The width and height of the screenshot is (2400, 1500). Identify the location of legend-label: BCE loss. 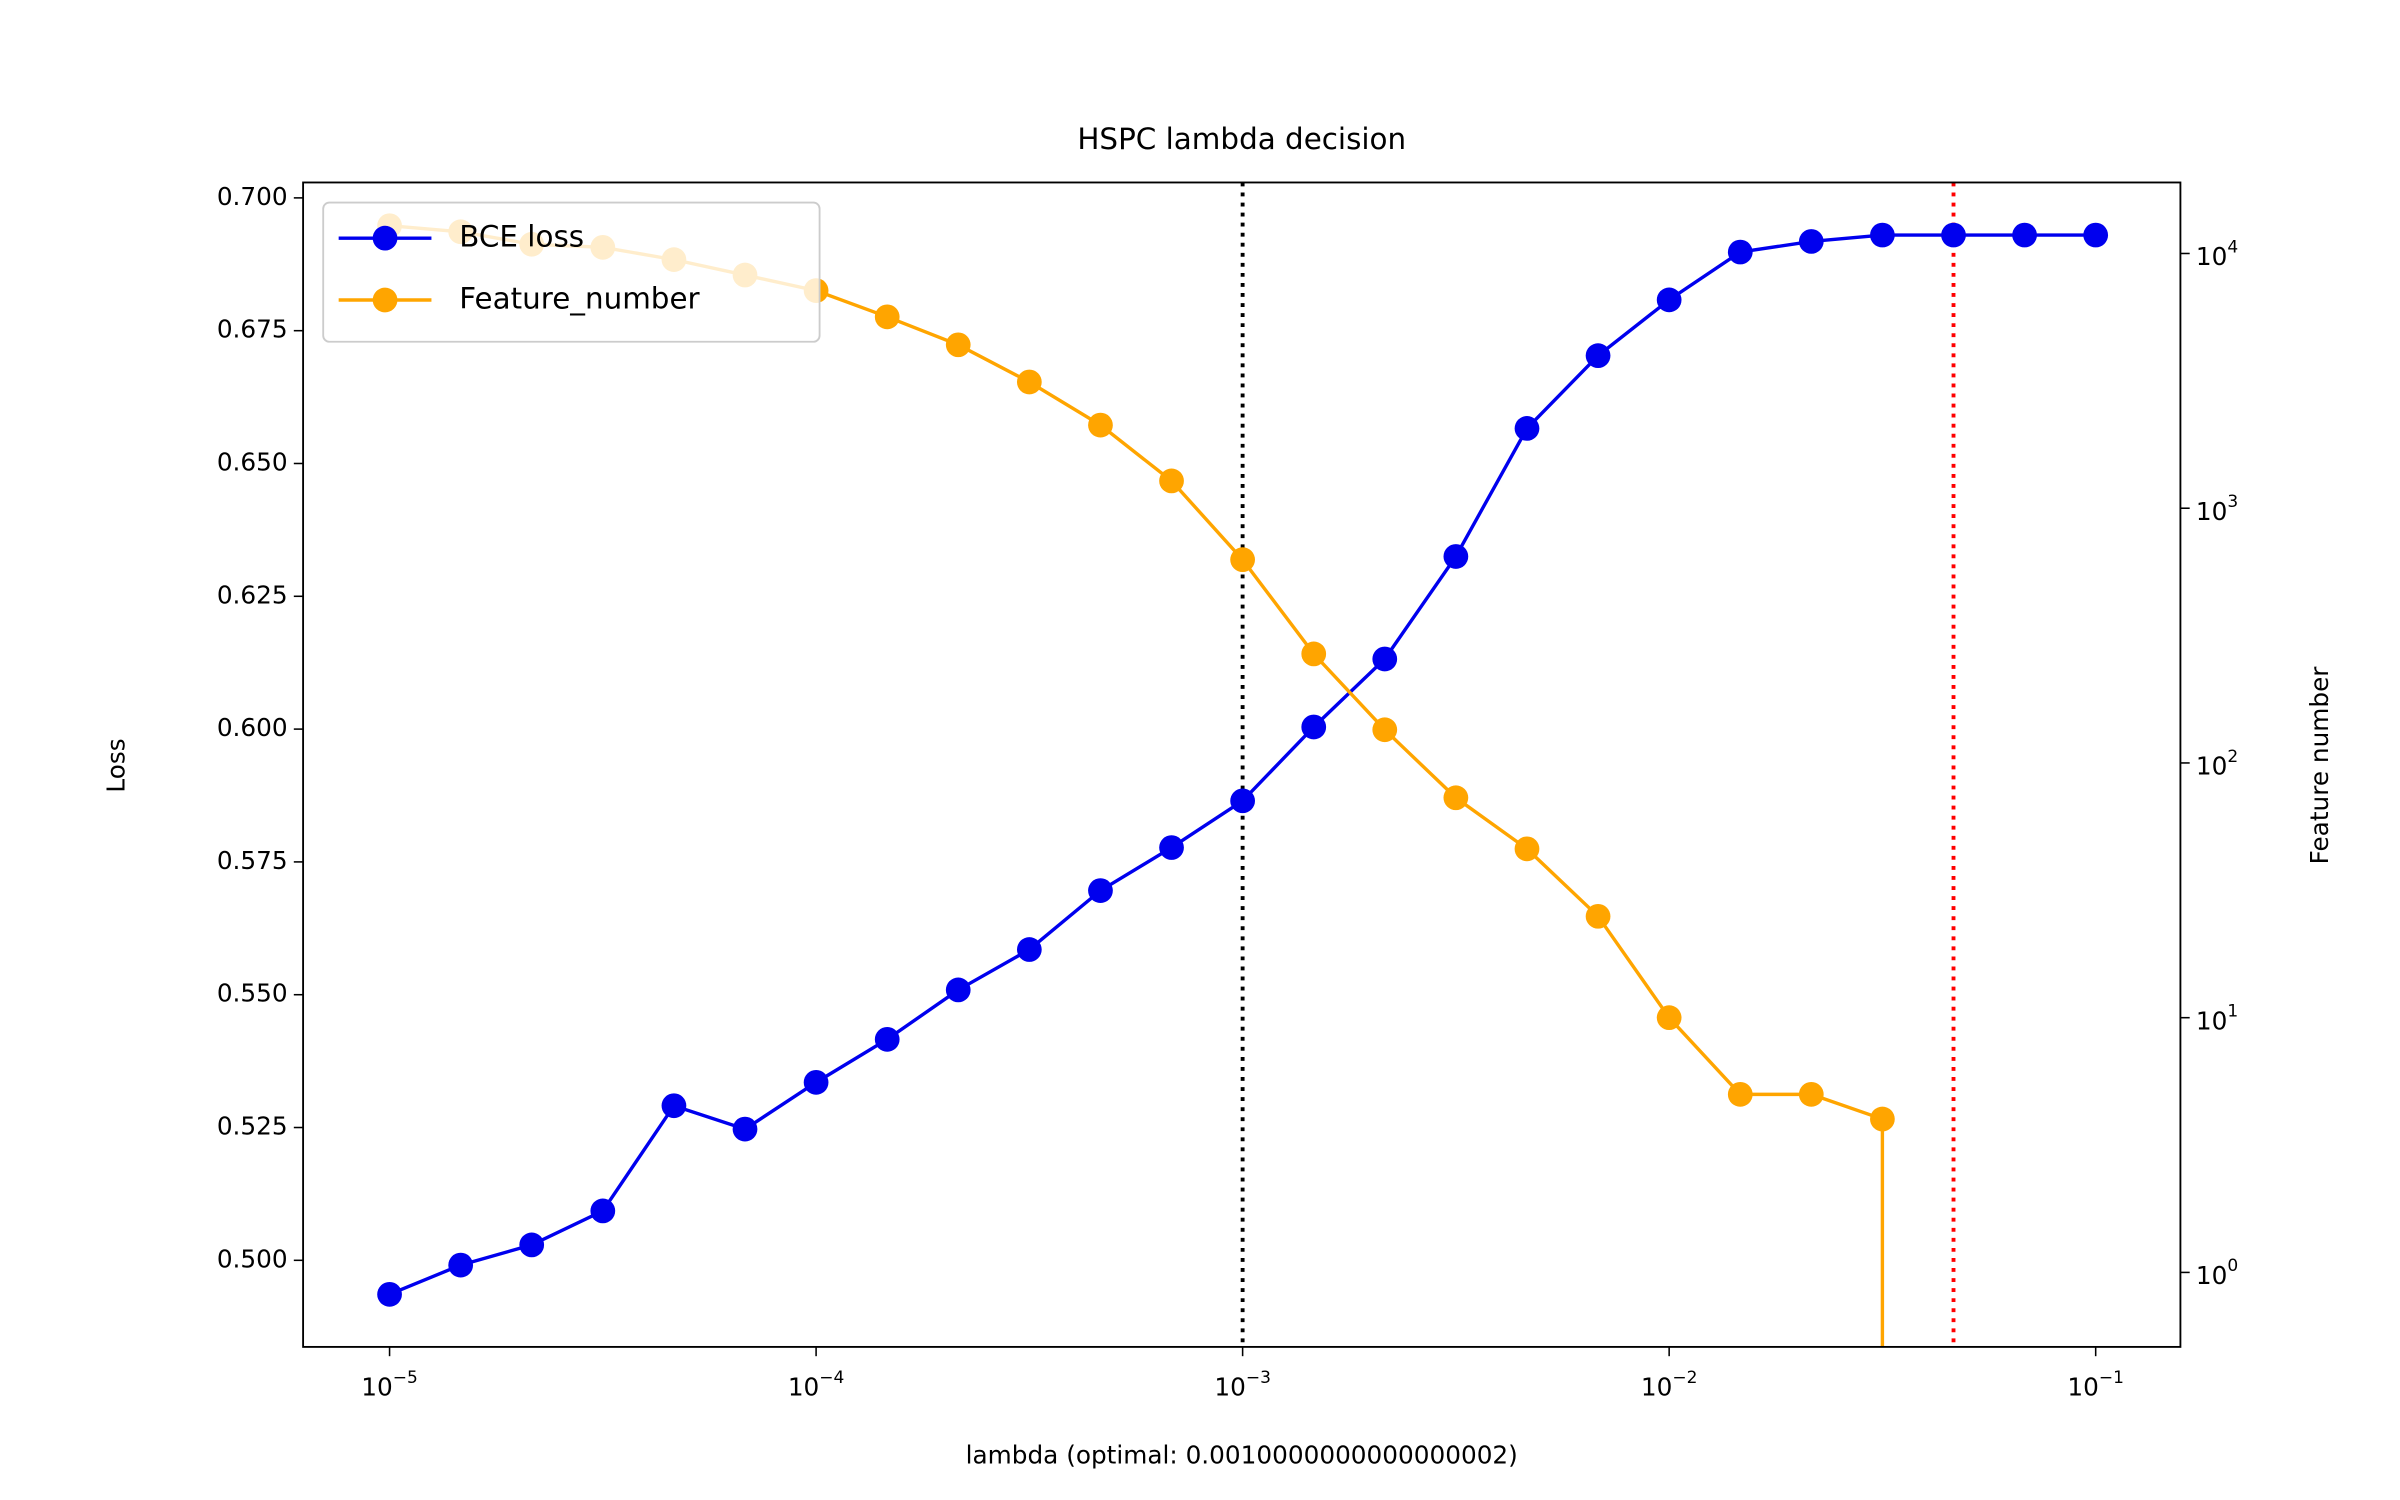
(521, 237).